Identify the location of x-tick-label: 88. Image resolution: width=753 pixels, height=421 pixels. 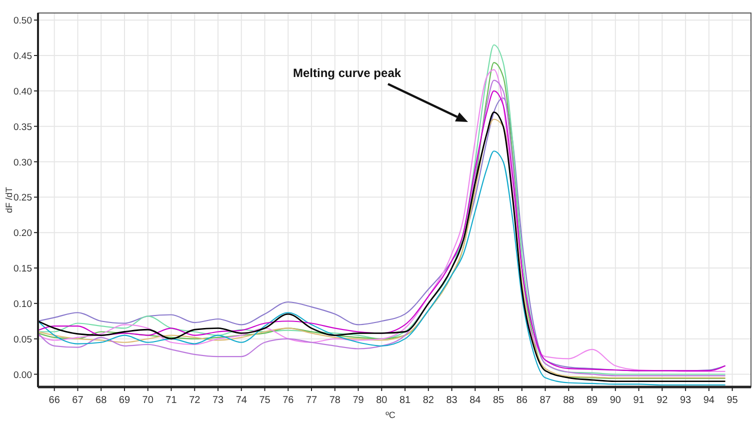
(569, 400).